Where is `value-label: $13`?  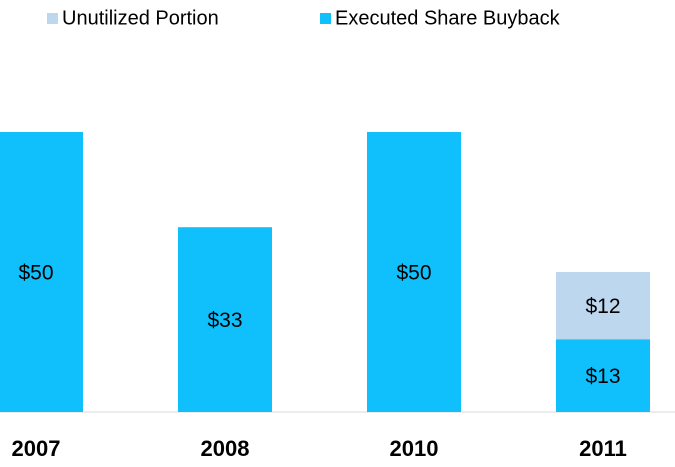 value-label: $13 is located at coordinates (602, 376).